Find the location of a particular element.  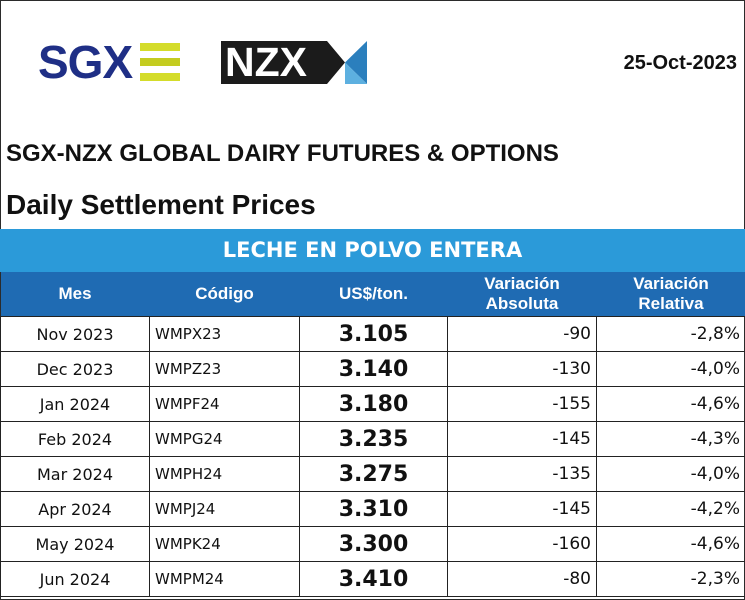

table-row: Apr 2024 WMPJ24 3.310 -145 -4,2% is located at coordinates (372, 509).